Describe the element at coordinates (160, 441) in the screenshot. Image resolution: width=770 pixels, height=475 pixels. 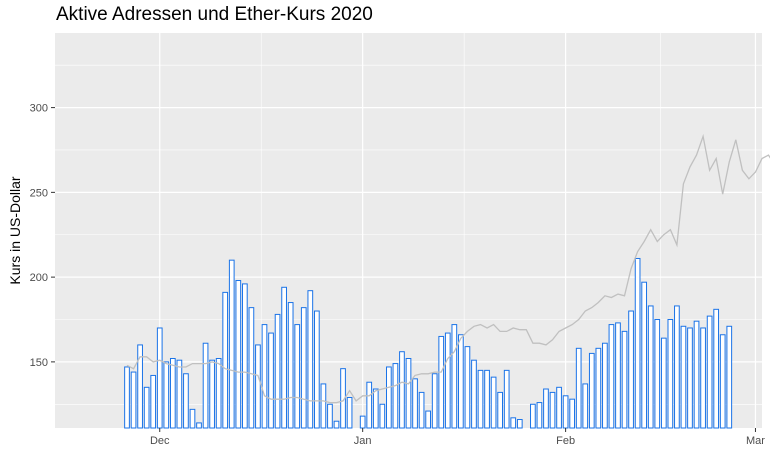
I see `x-tick-label: Dec` at that location.